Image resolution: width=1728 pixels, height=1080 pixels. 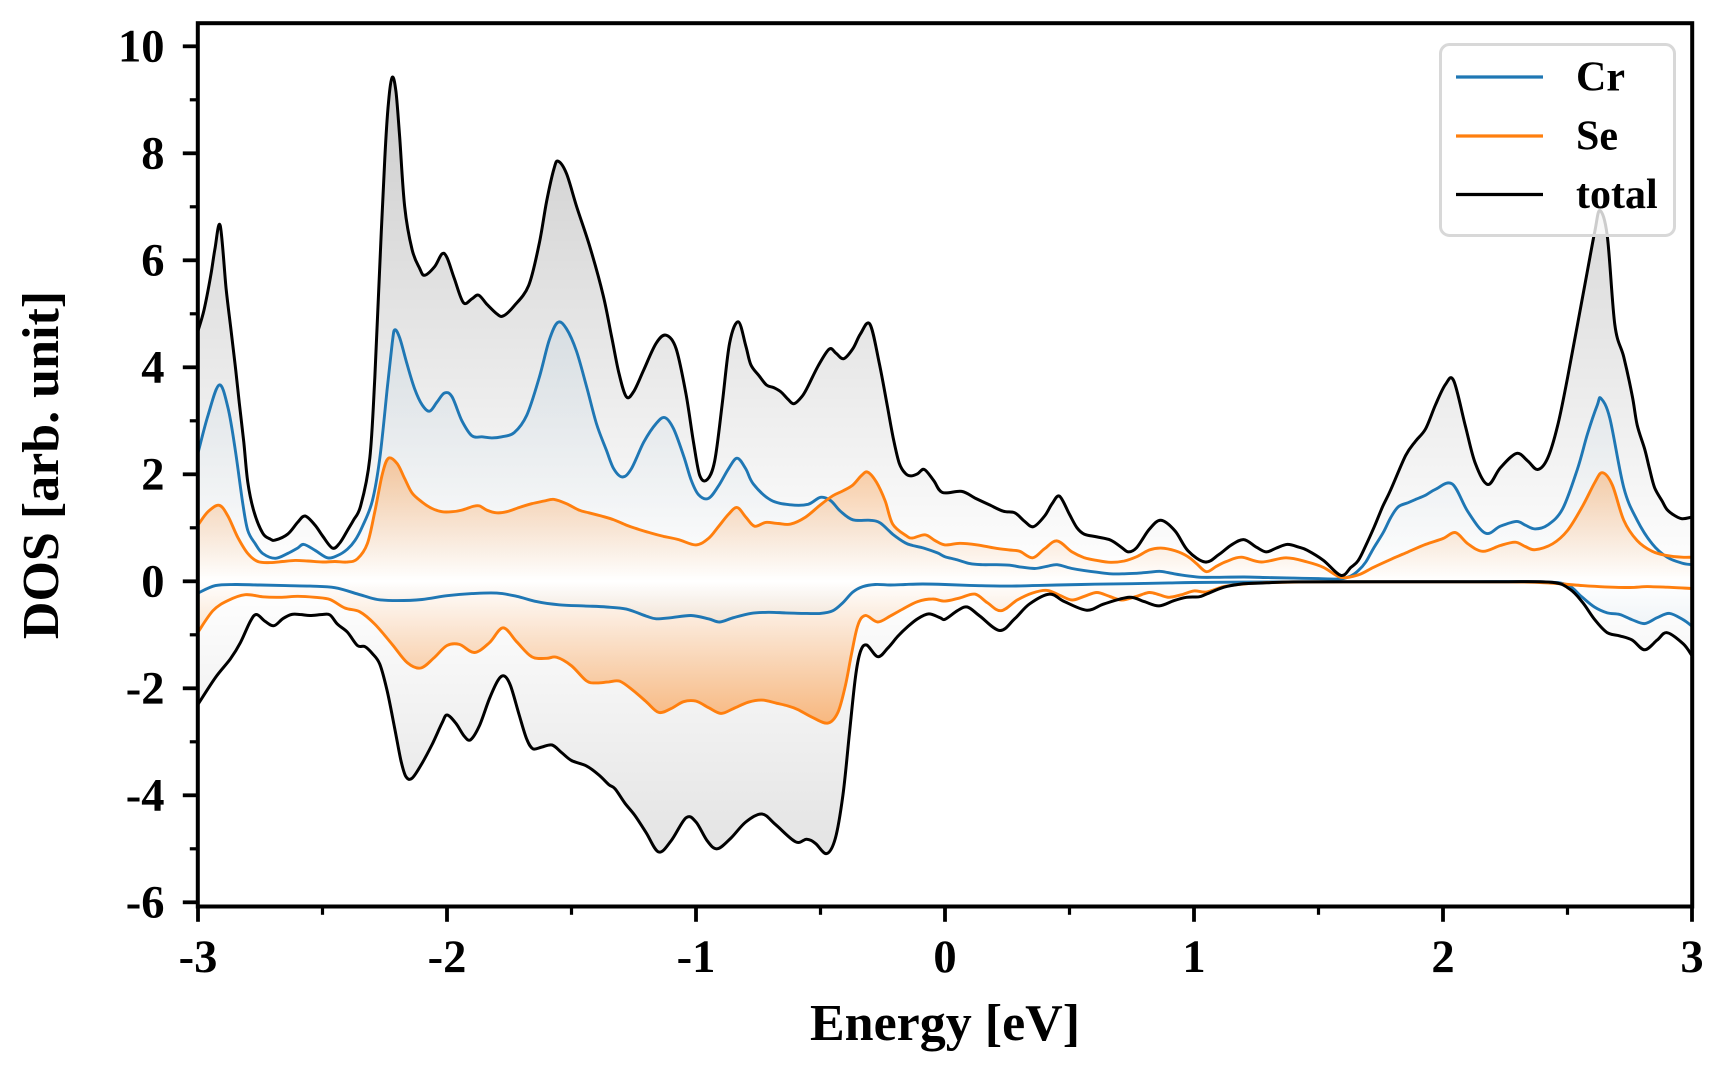 What do you see at coordinates (152, 154) in the screenshot?
I see `svg-text: 8` at bounding box center [152, 154].